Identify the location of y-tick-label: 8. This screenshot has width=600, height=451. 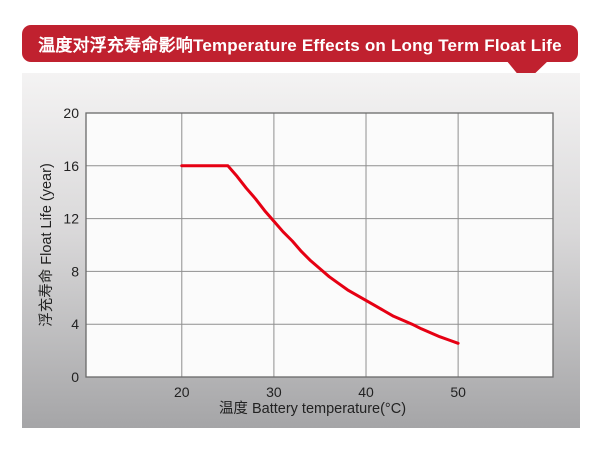
(75, 271).